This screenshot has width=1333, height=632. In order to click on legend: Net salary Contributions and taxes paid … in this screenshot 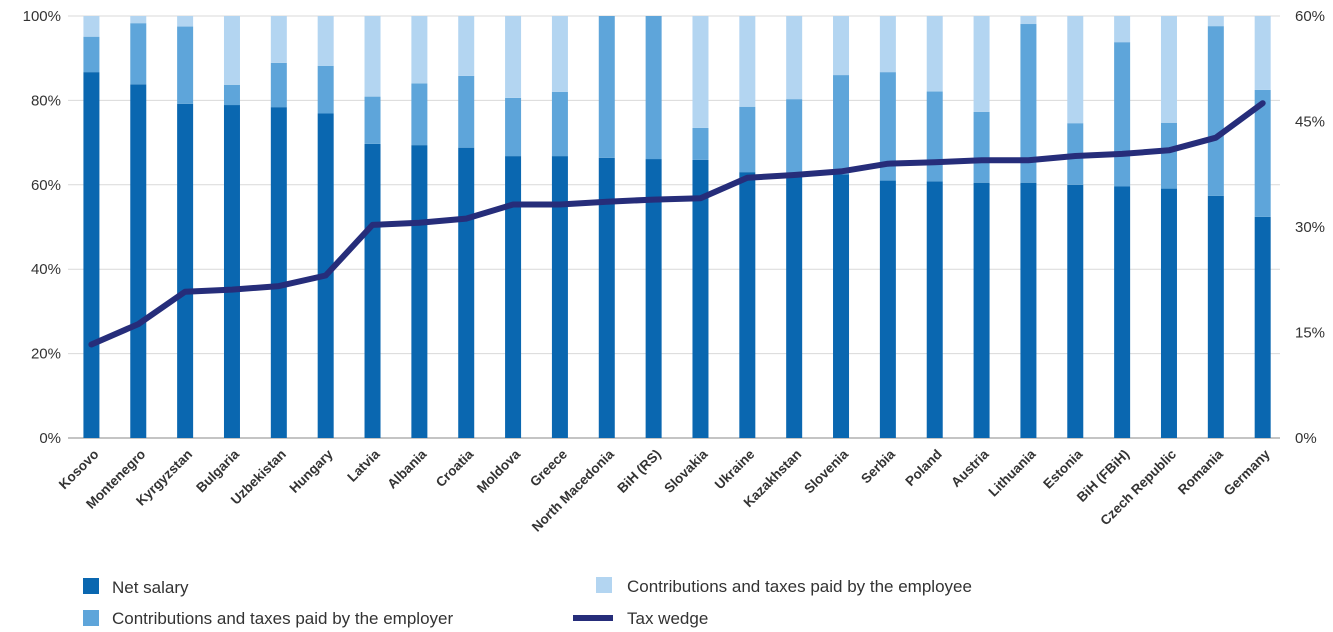, I will do `click(527, 602)`.